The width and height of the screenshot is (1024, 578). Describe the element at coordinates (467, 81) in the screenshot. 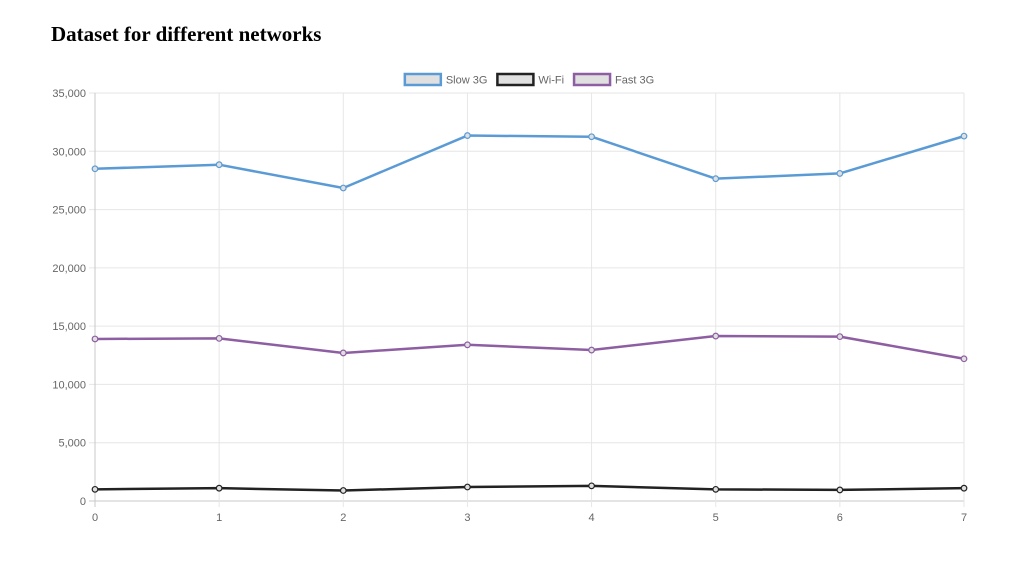

I see `legend-label: Slow 3G` at that location.